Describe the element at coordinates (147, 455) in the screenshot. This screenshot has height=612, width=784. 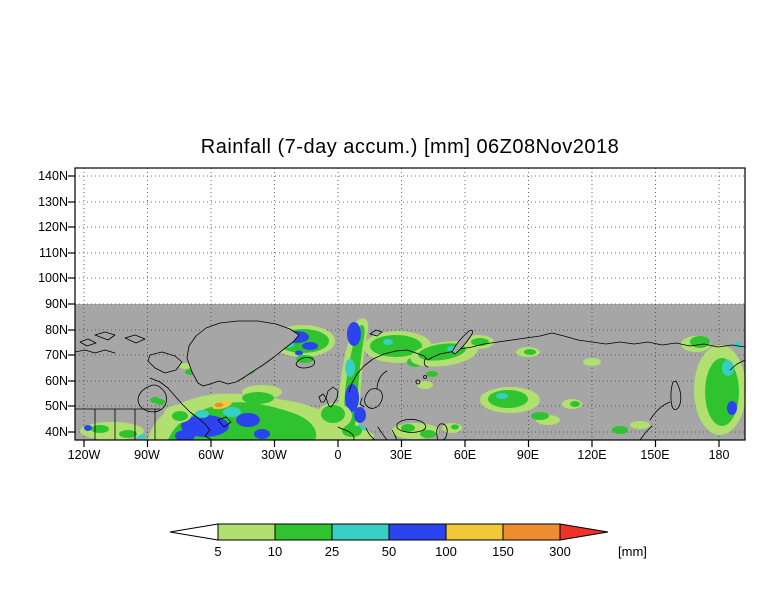
I see `lon-label-90w: 90W` at that location.